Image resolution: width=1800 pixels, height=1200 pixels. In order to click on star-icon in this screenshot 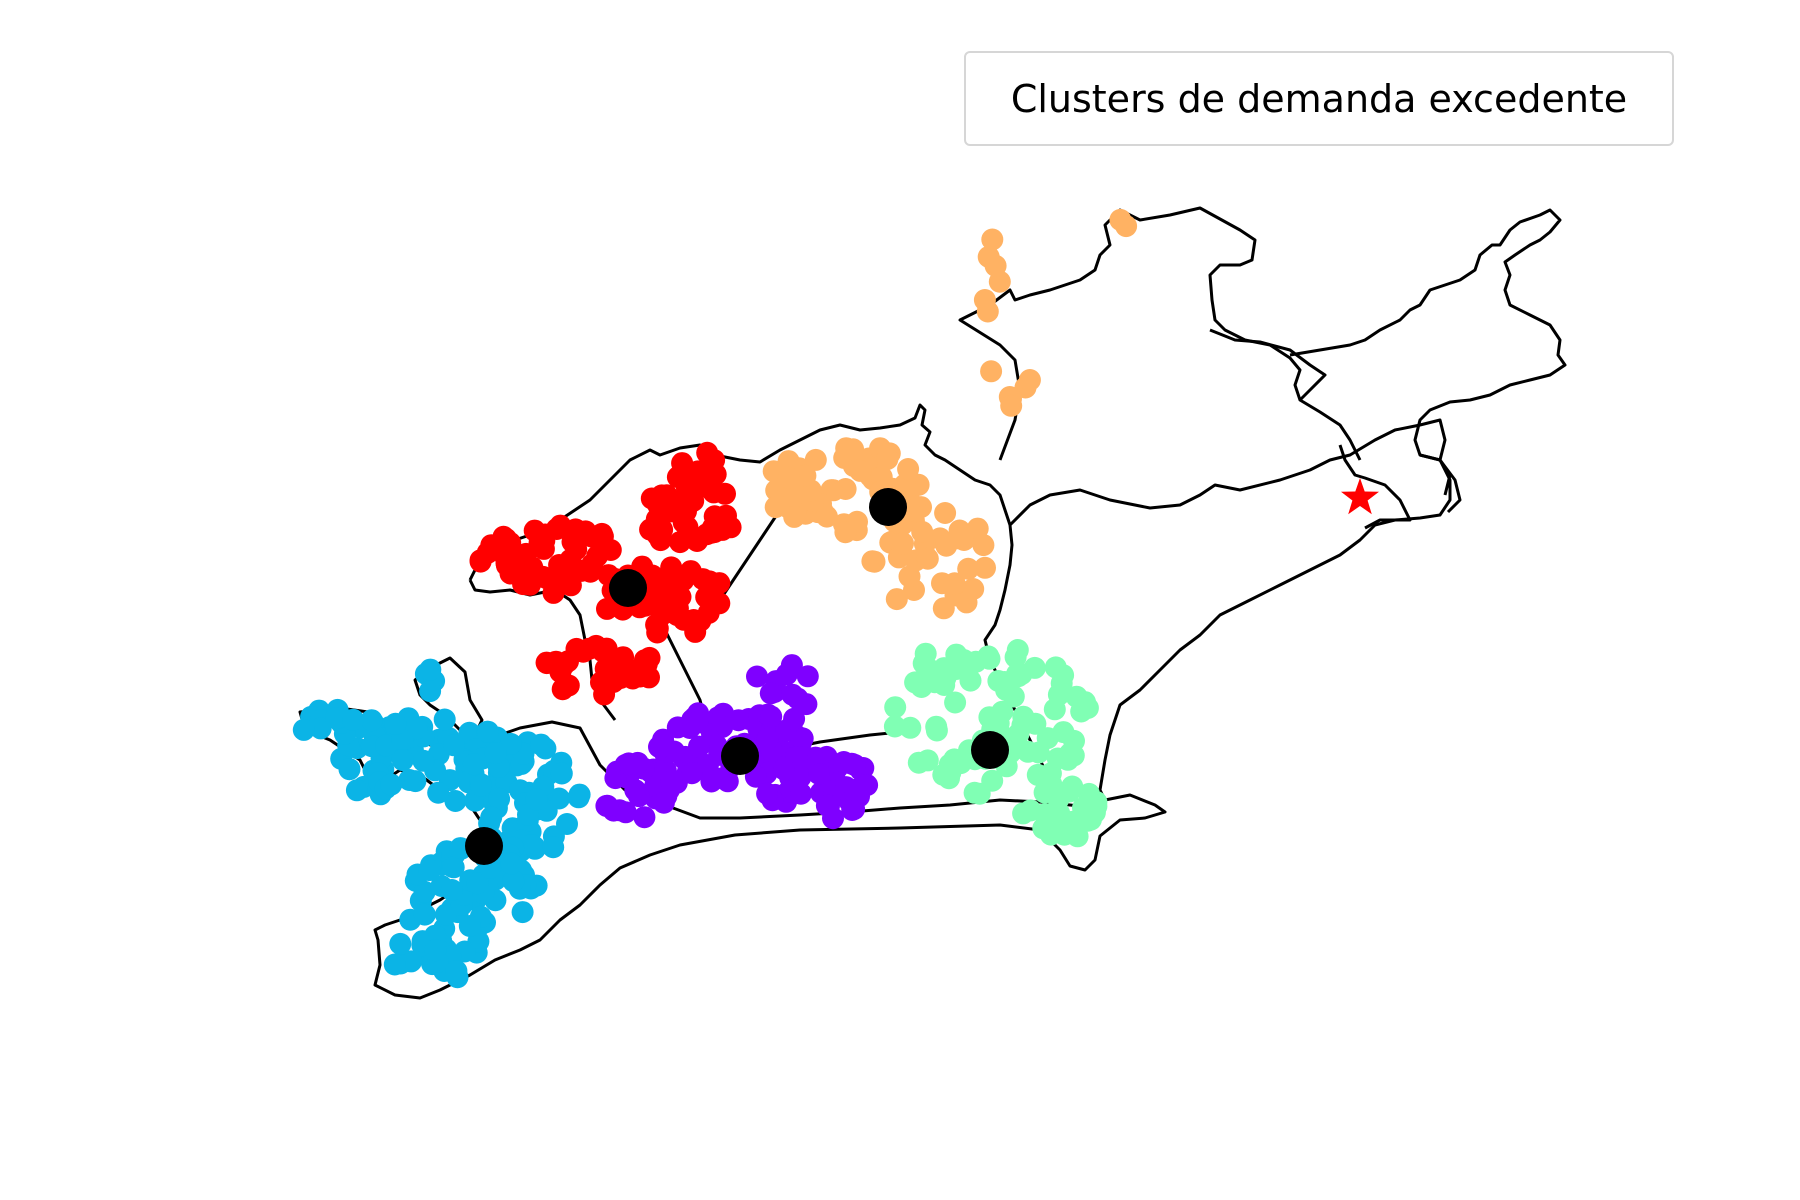, I will do `click(1360, 496)`.